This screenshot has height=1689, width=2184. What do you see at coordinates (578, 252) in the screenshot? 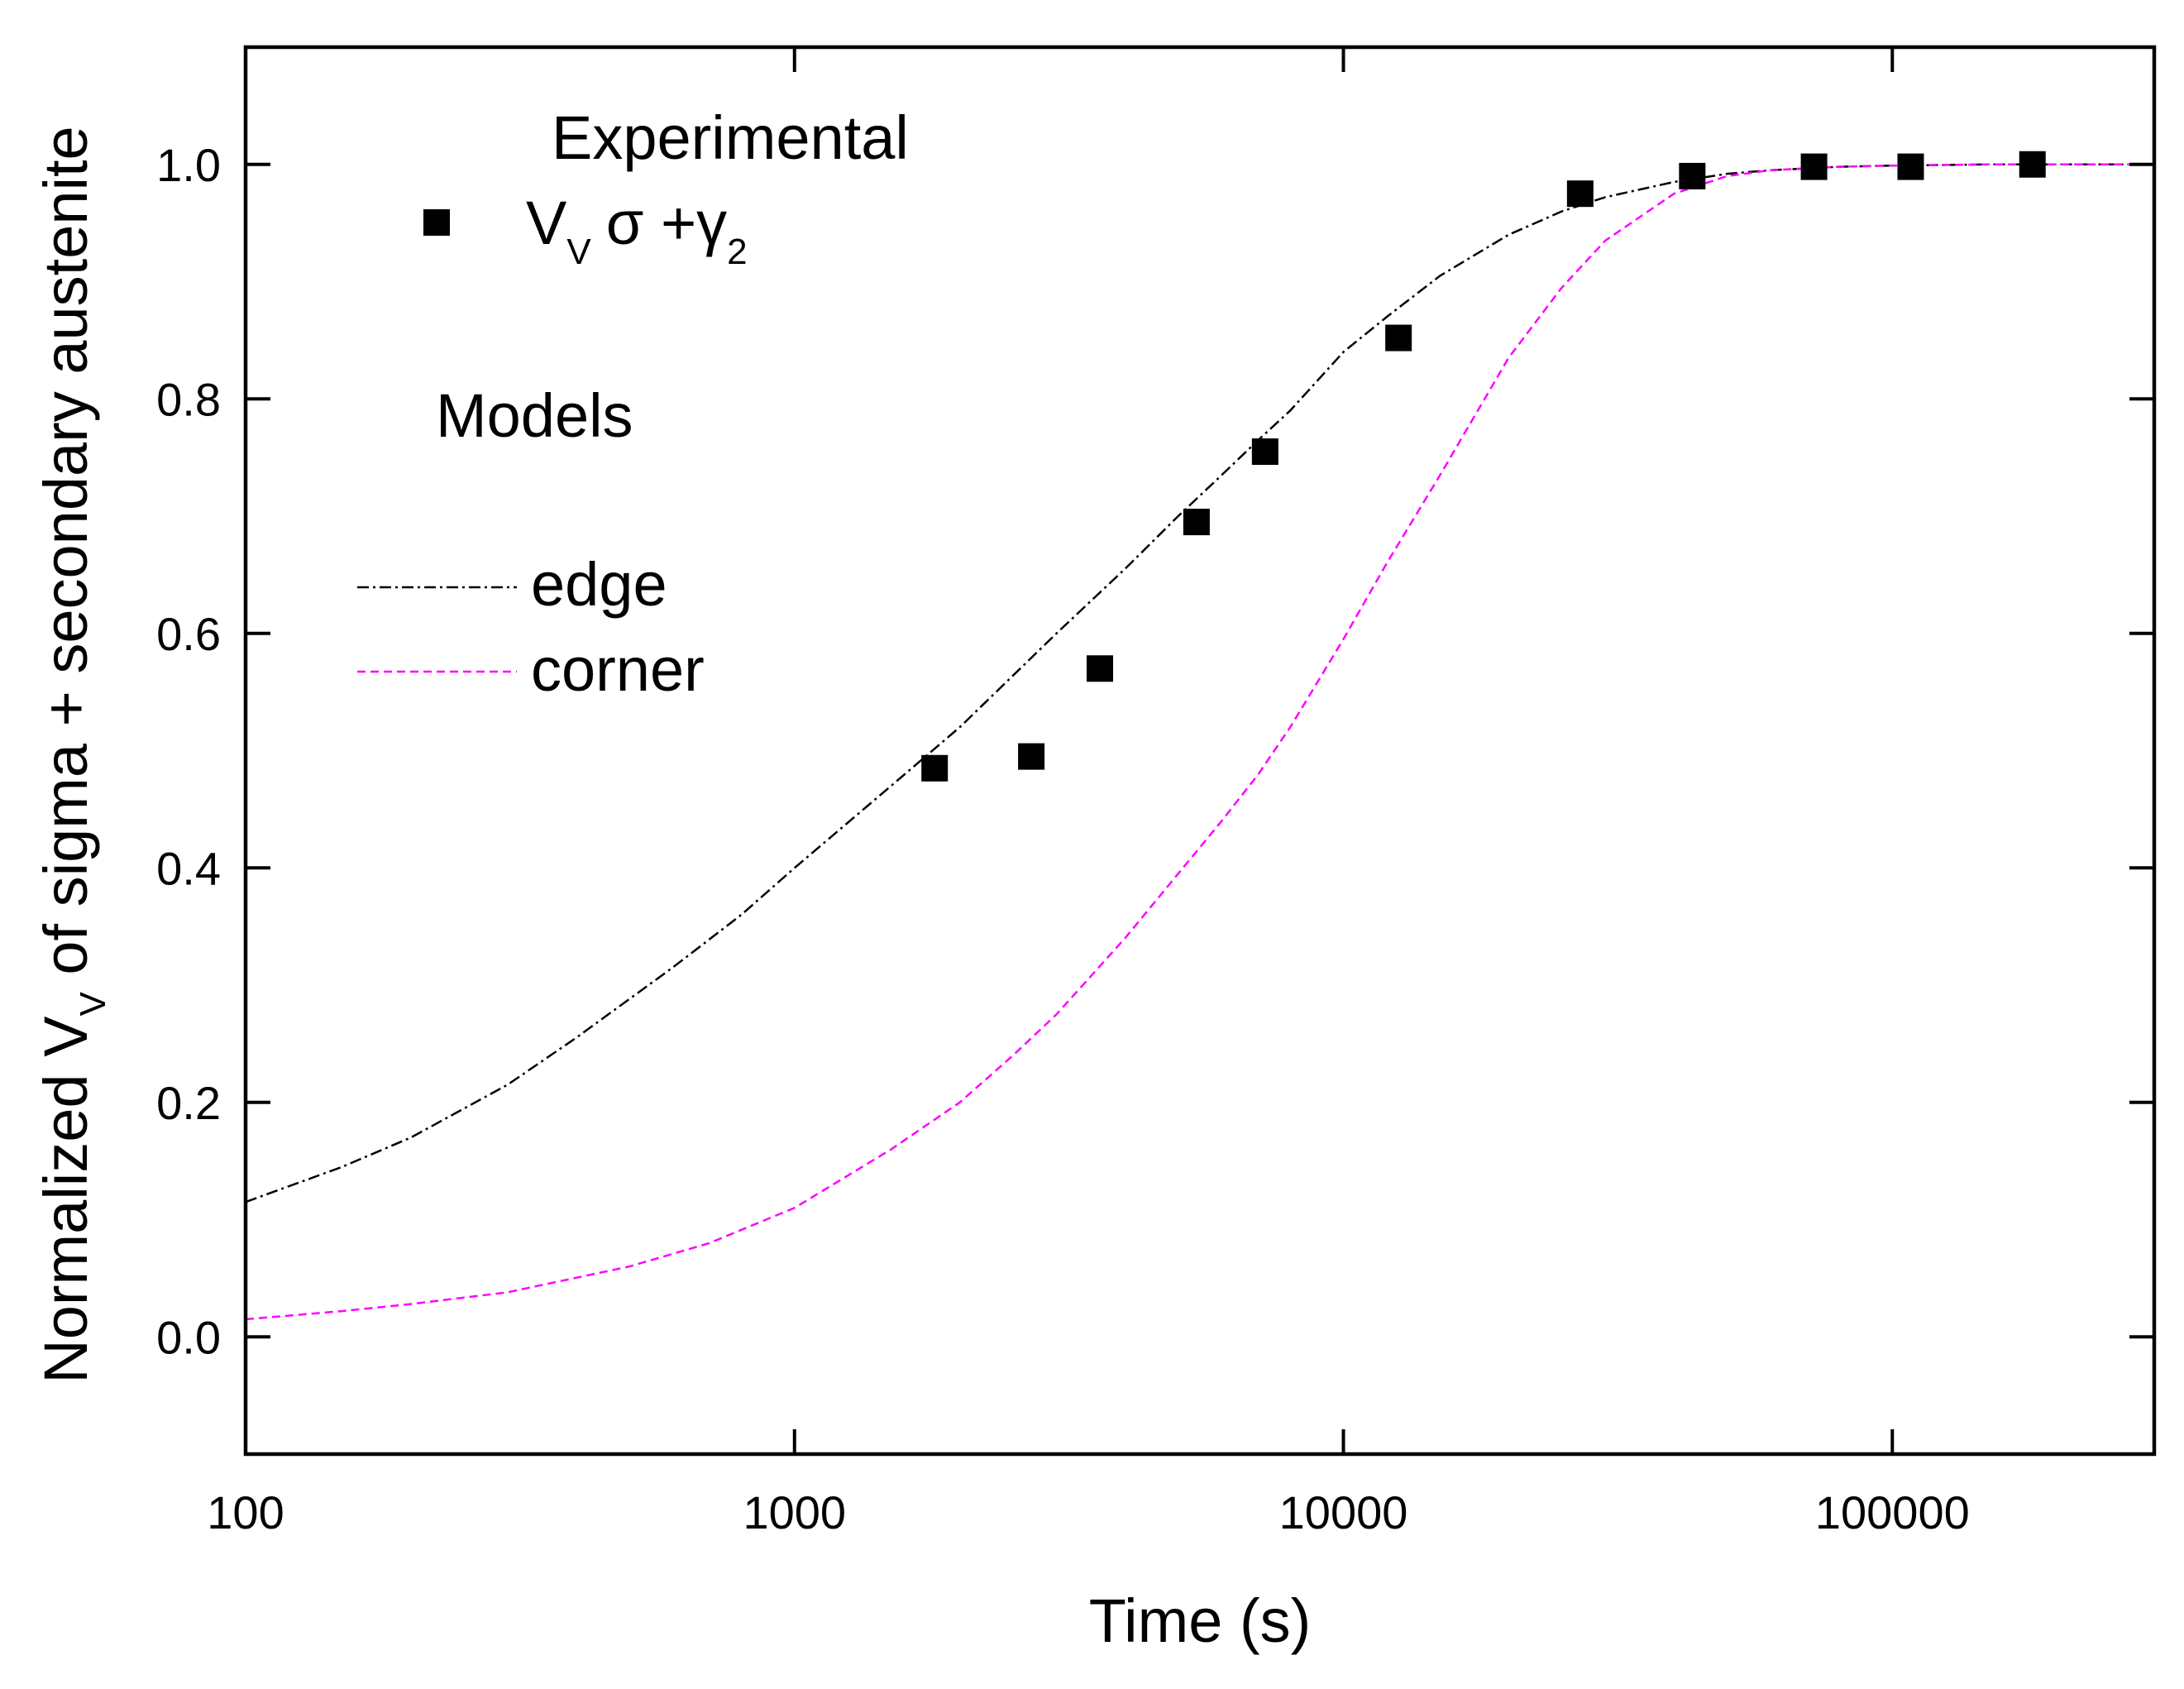
I see `legend-vv-subscript: V` at bounding box center [578, 252].